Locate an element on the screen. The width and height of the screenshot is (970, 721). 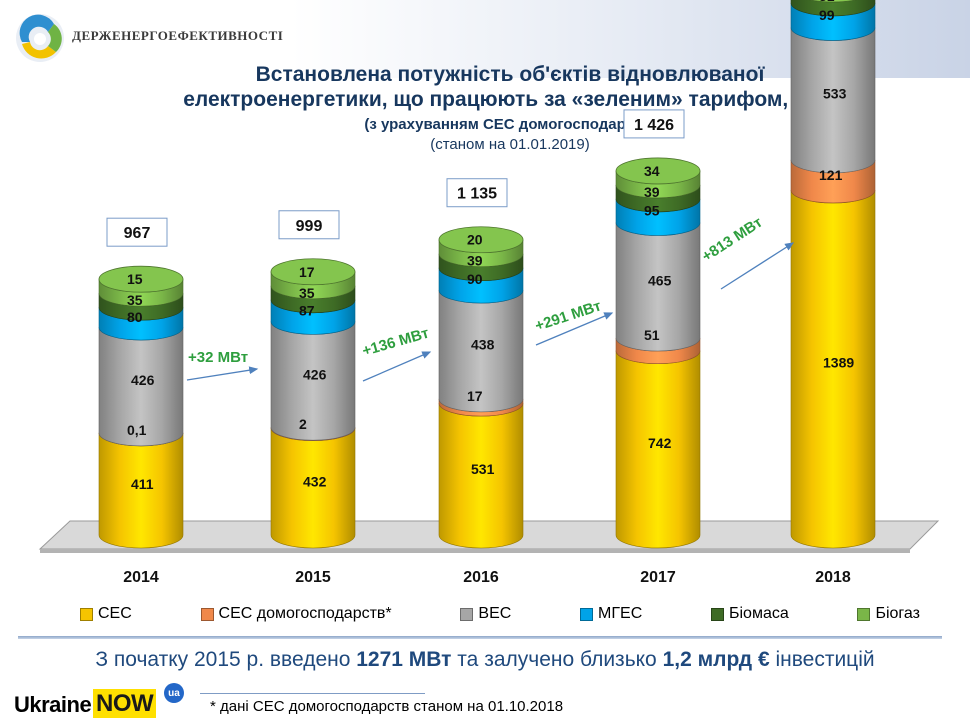
divider is located at coordinates (480, 637).